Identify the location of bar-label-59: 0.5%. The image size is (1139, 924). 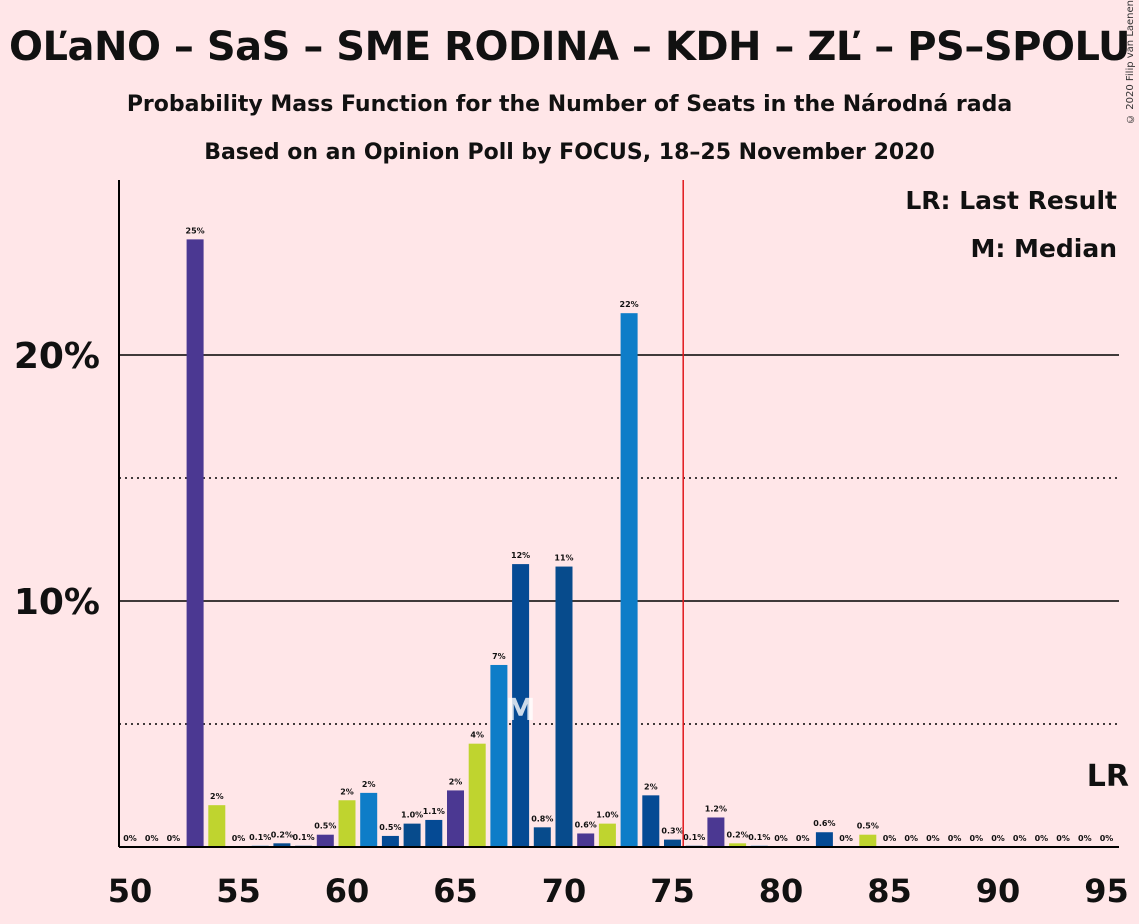
(325, 826).